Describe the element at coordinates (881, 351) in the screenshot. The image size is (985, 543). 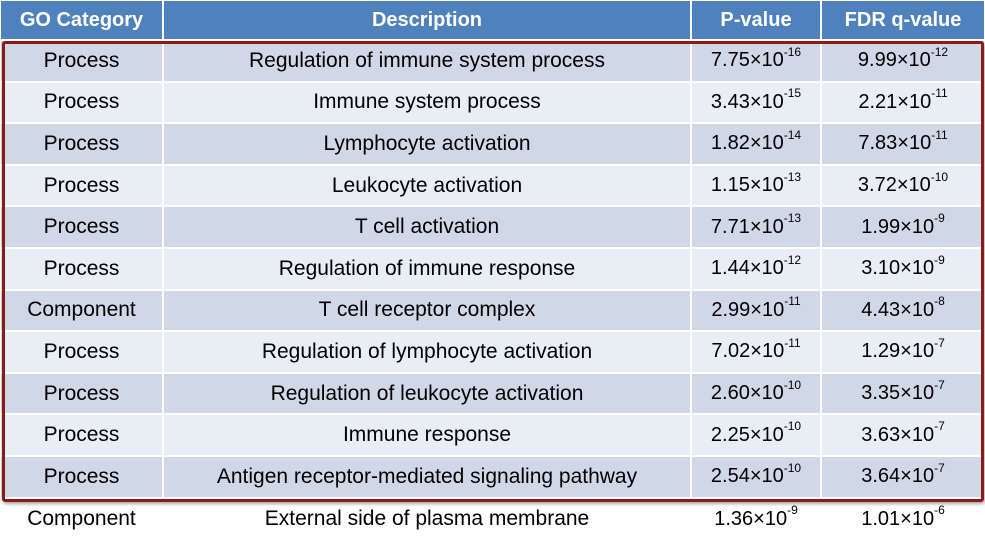
I see `q-value-mantissa: 1.29` at that location.